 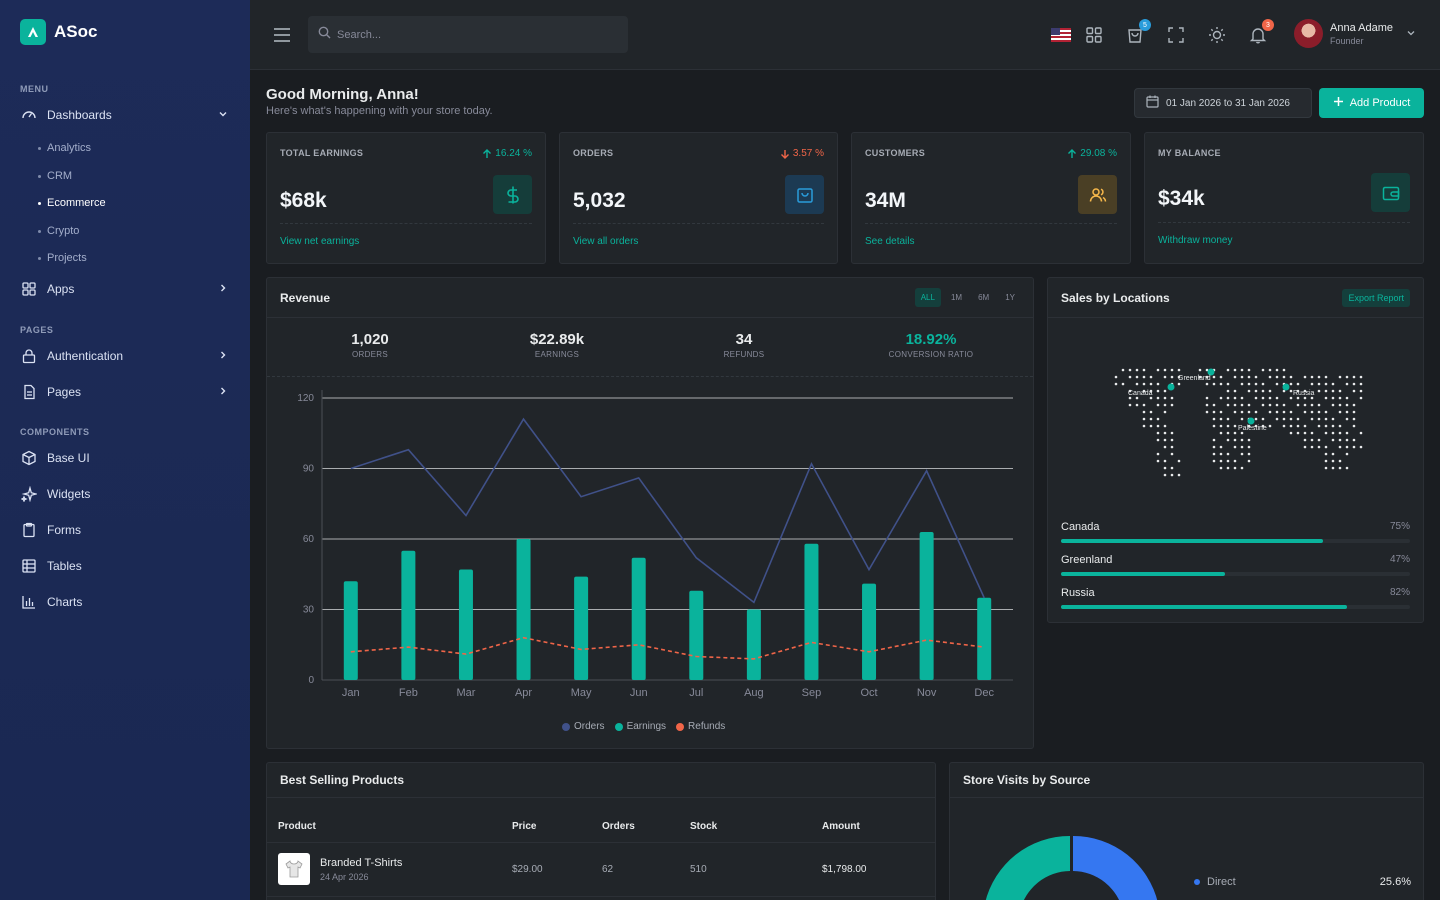 I want to click on column-header: Stock, so click(x=756, y=827).